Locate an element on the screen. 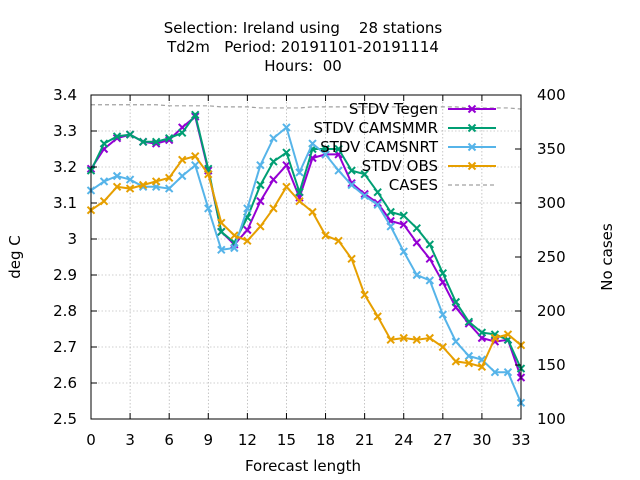 The height and width of the screenshot is (480, 640). y-tick-label: 2.5 is located at coordinates (65, 419).